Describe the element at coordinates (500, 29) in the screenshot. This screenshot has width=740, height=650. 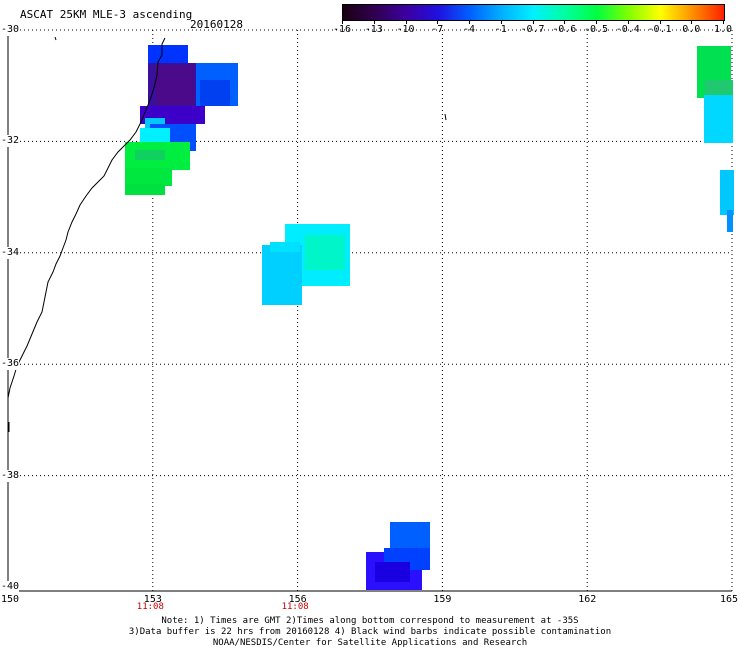
I see `colorbar-label: -1` at that location.